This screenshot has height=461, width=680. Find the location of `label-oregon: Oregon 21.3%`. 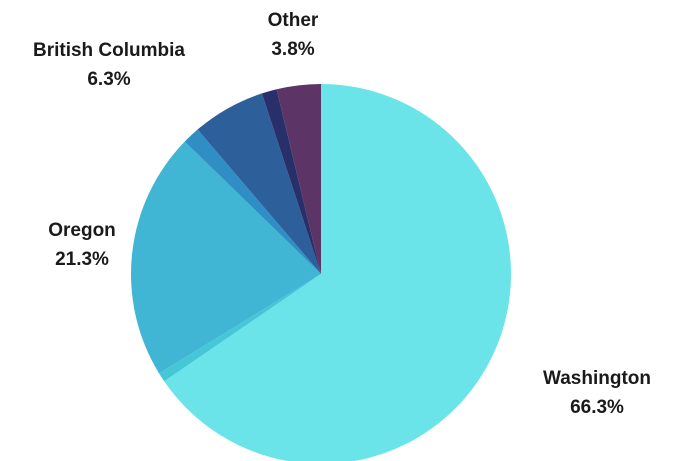

label-oregon: Oregon 21.3% is located at coordinates (82, 245).